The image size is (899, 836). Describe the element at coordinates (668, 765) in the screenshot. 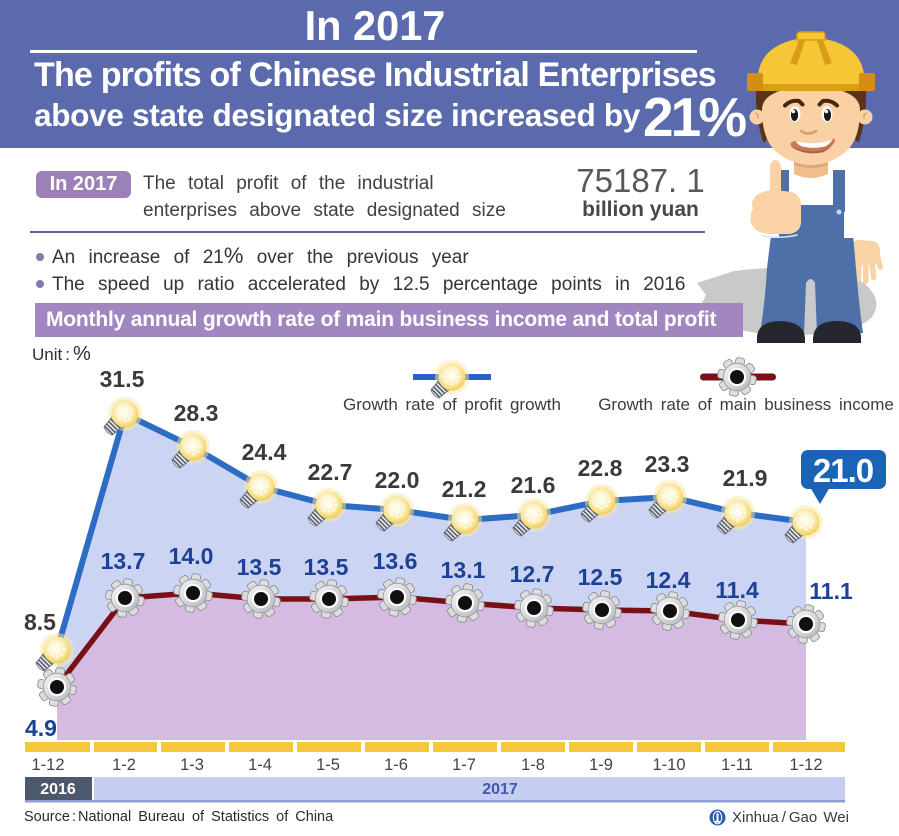

I see `svg-text: 1-10` at that location.